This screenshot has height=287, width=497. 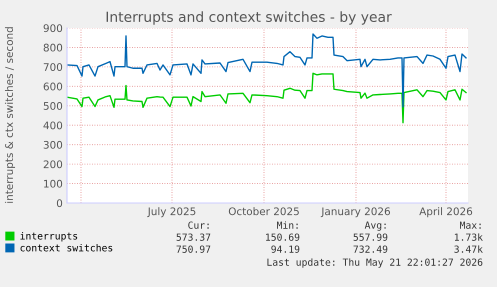 What do you see at coordinates (59, 203) in the screenshot?
I see `y-tick-label: 0` at bounding box center [59, 203].